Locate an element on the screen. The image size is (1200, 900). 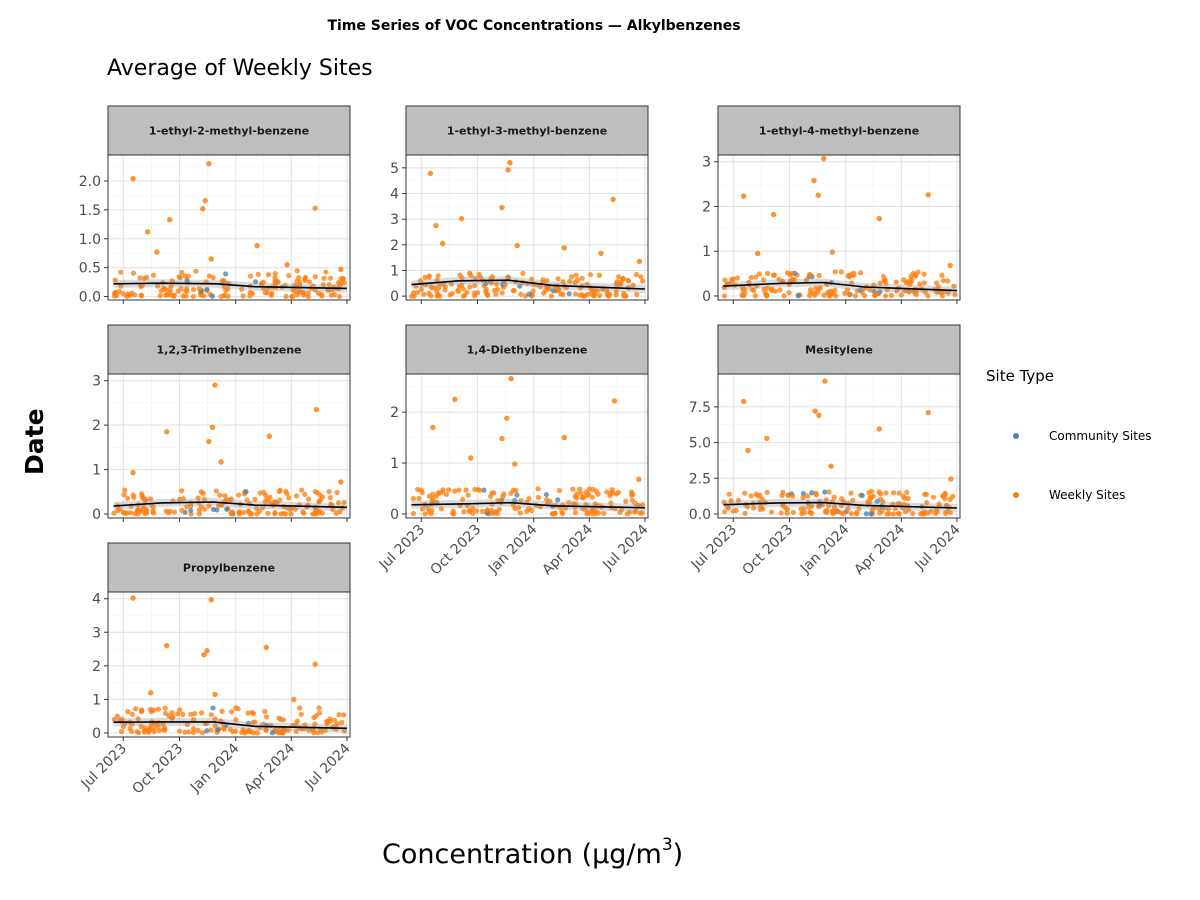
x-tick-label: Jan 2024 is located at coordinates (513, 549).